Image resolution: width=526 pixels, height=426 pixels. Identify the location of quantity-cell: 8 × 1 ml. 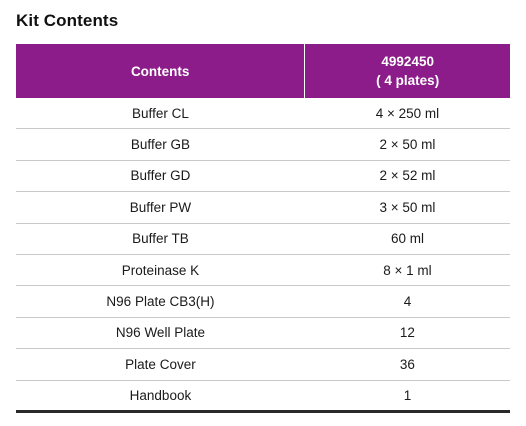
(407, 270).